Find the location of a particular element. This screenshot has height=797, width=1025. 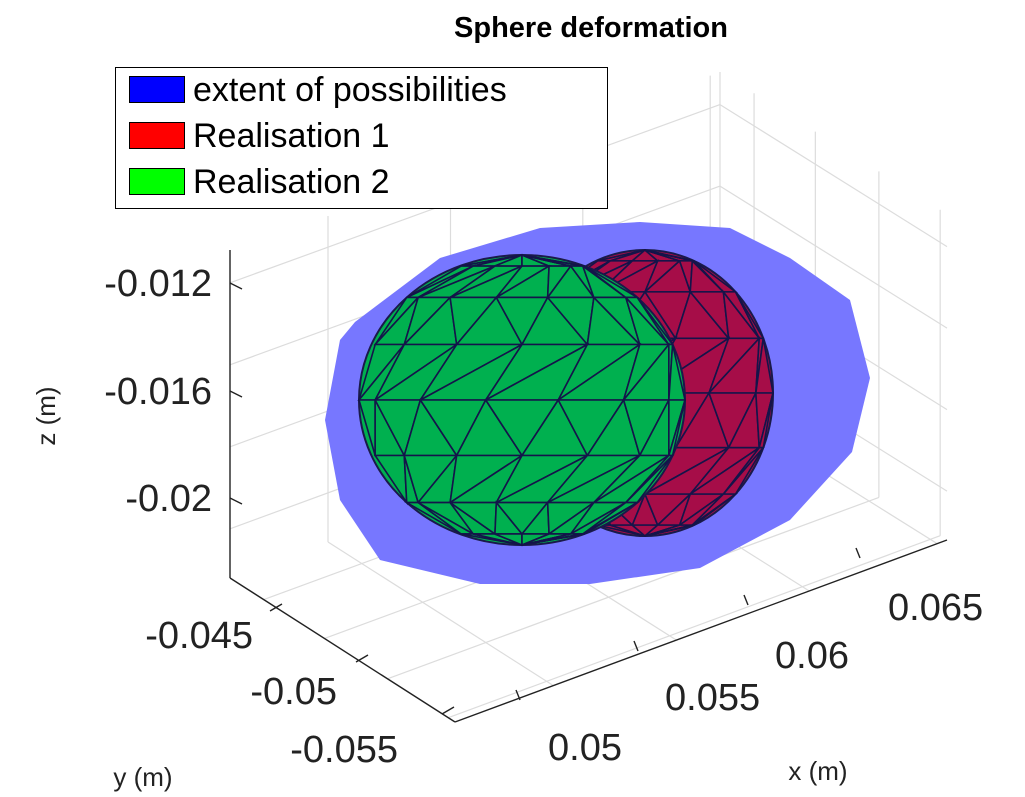

x-axis-line is located at coordinates (701, 631).